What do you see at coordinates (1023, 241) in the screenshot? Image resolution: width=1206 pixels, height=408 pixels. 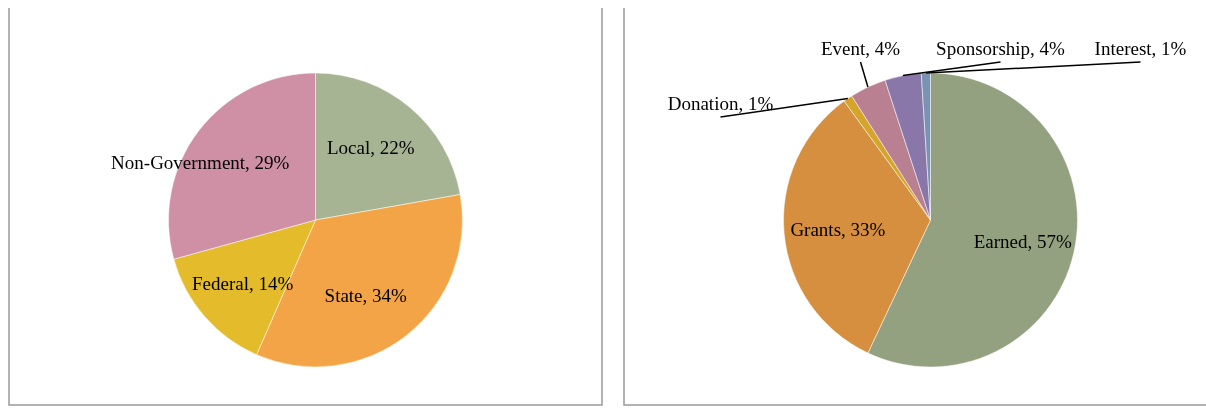 I see `slice-label: Earned, 57%` at bounding box center [1023, 241].